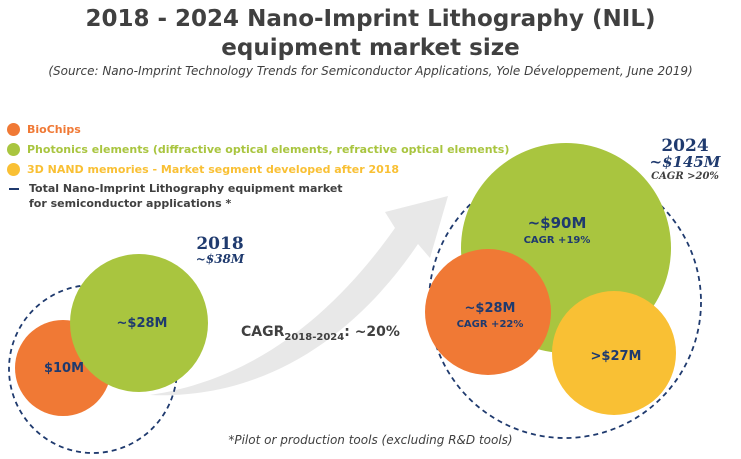  What do you see at coordinates (220, 259) in the screenshot?
I see `total-2018-label: ~$38M` at bounding box center [220, 259].